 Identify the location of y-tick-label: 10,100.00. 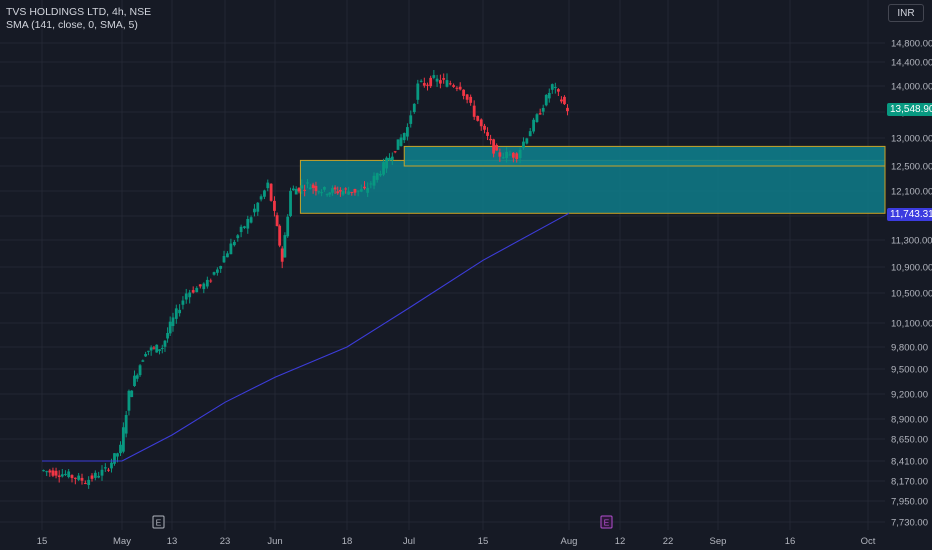
(911, 324).